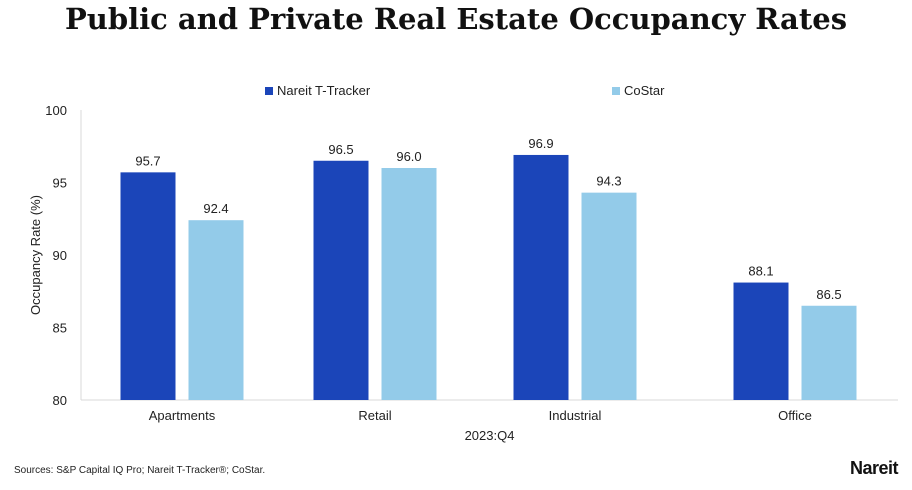  I want to click on x-tick-label: Apartments, so click(182, 415).